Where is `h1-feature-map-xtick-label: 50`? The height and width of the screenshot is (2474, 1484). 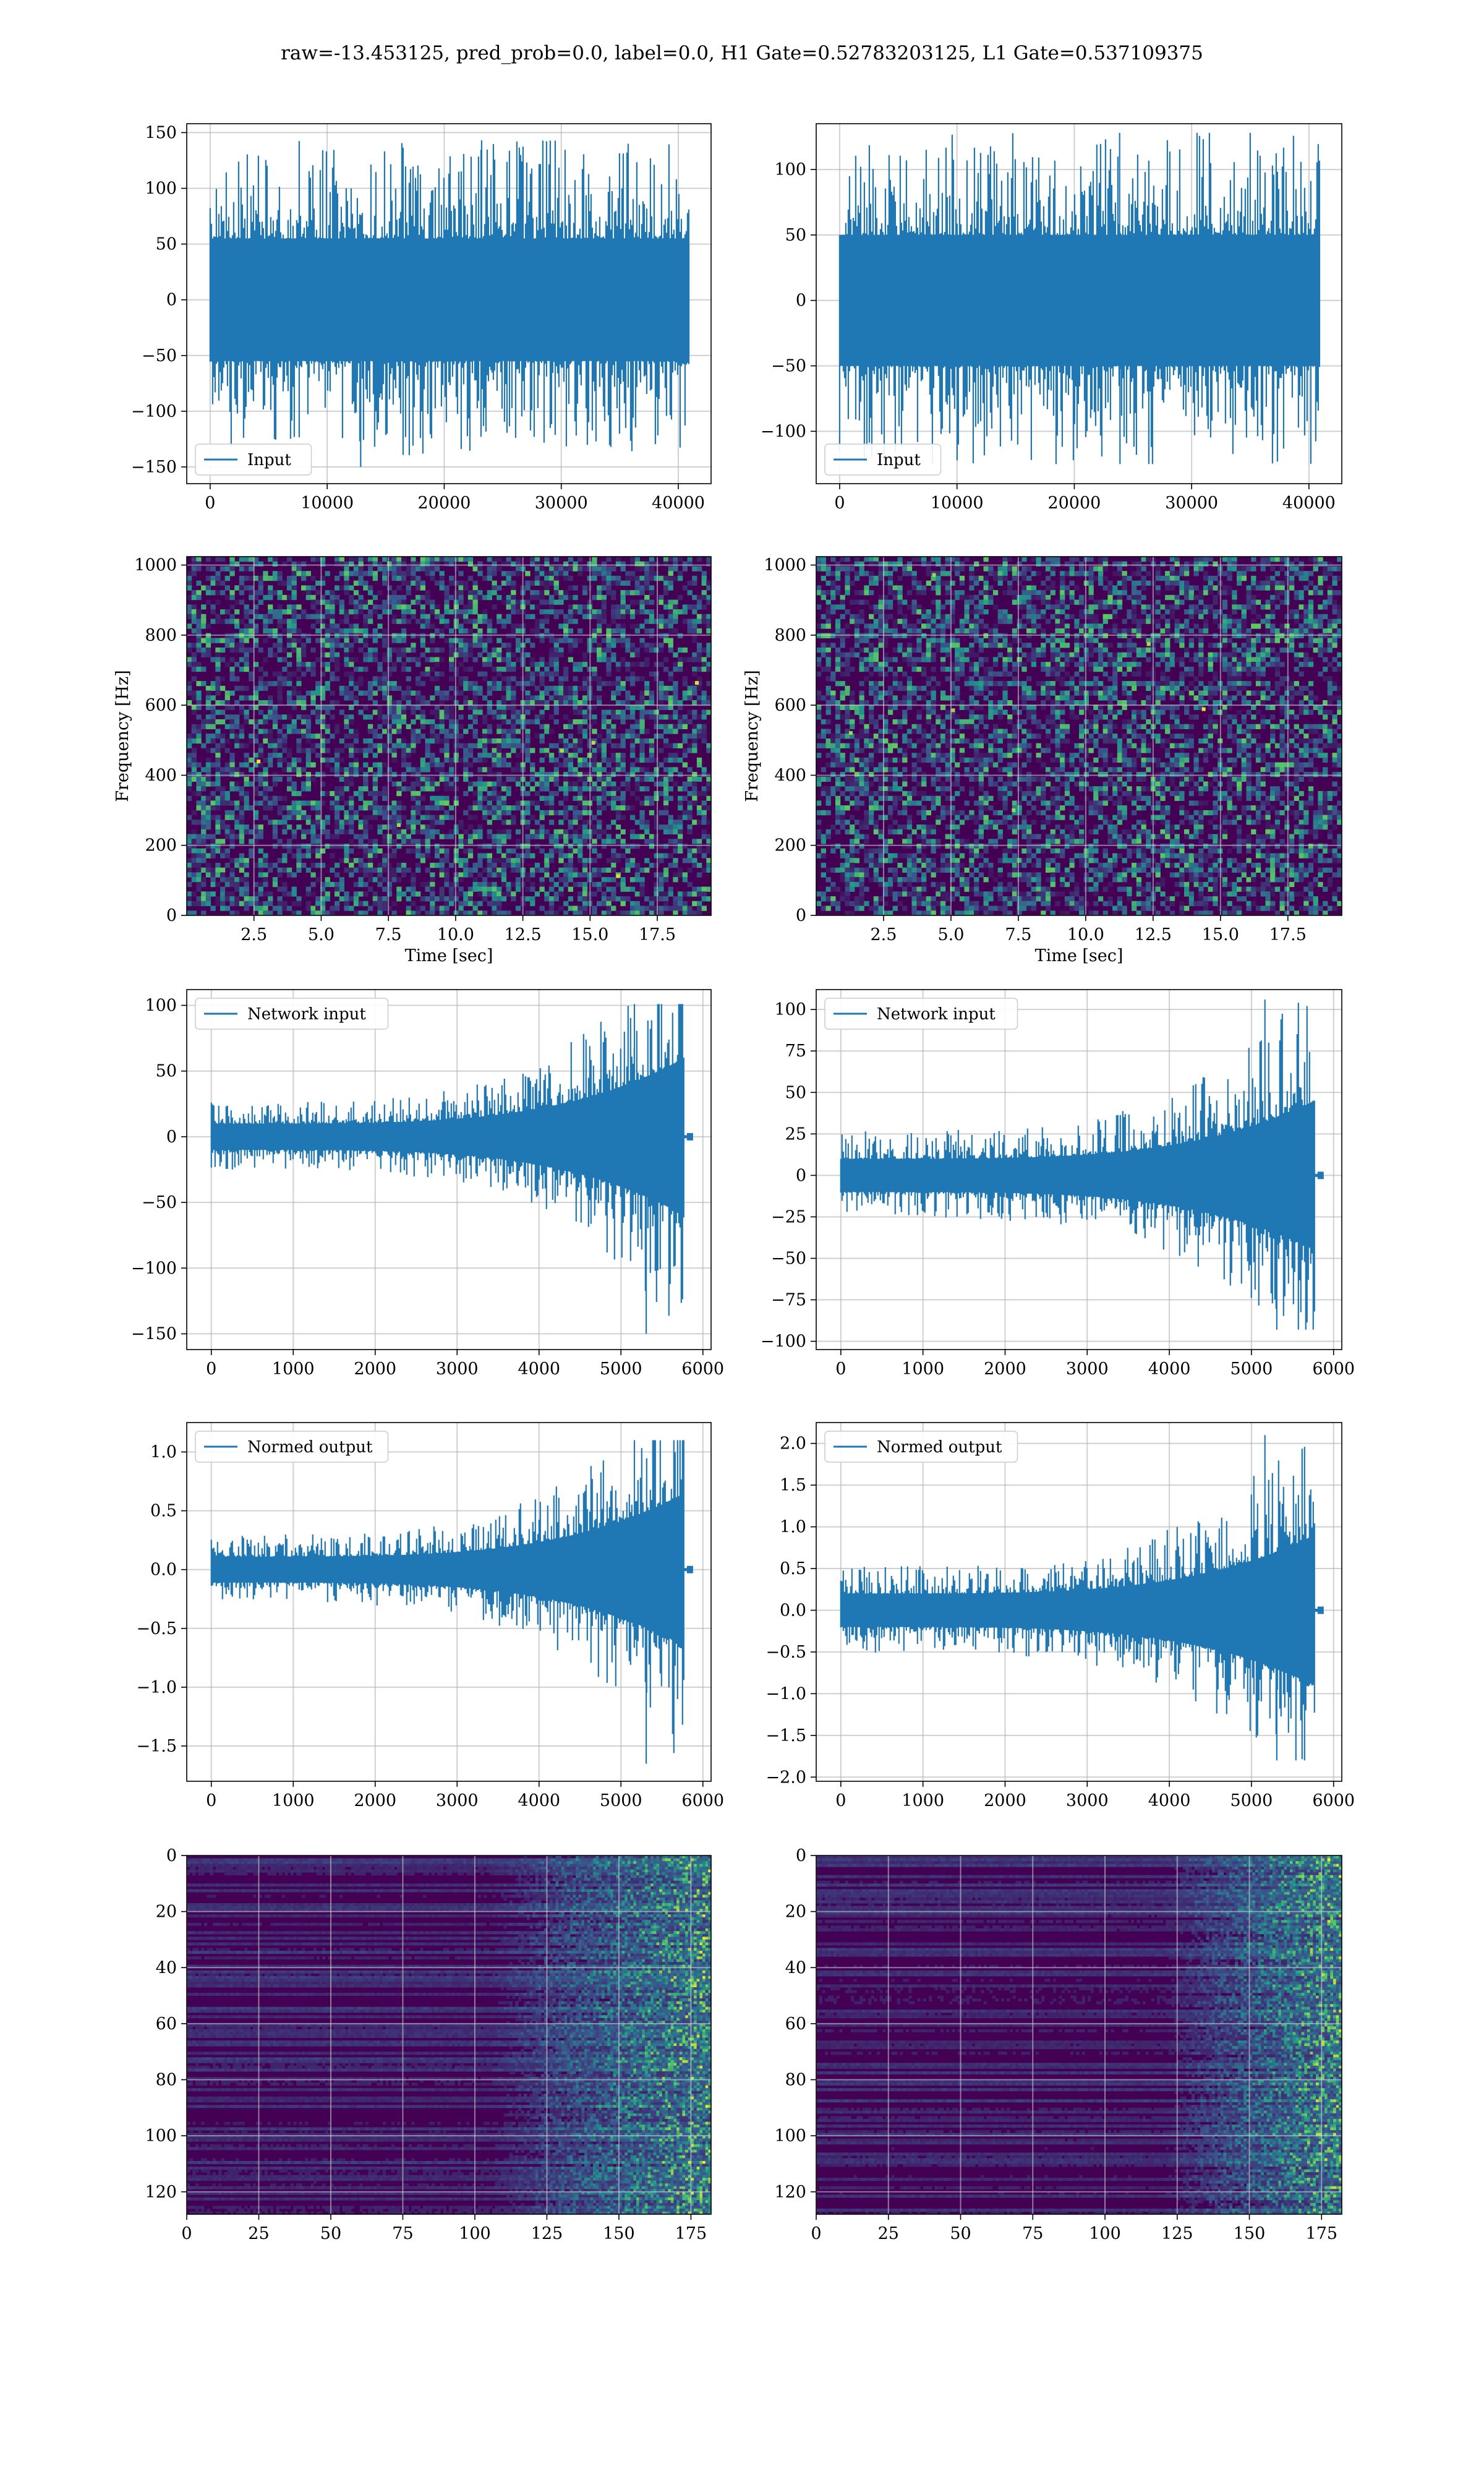
h1-feature-map-xtick-label: 50 is located at coordinates (330, 2233).